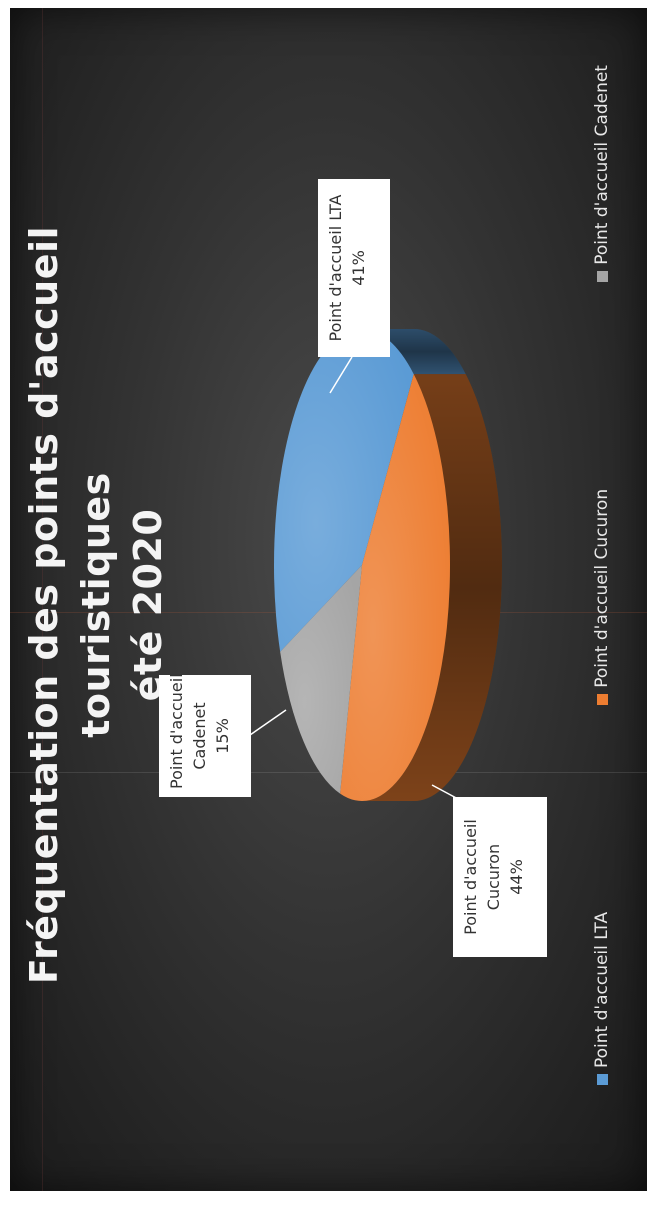 This screenshot has height=1205, width=649. What do you see at coordinates (414, 352) in the screenshot?
I see `pie-slice-lta-side-shade` at bounding box center [414, 352].